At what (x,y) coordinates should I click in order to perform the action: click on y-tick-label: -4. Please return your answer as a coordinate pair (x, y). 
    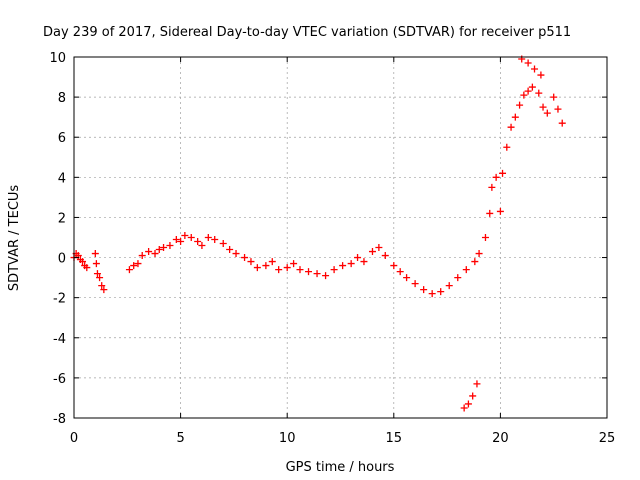
    Looking at the image, I should click on (59, 339).